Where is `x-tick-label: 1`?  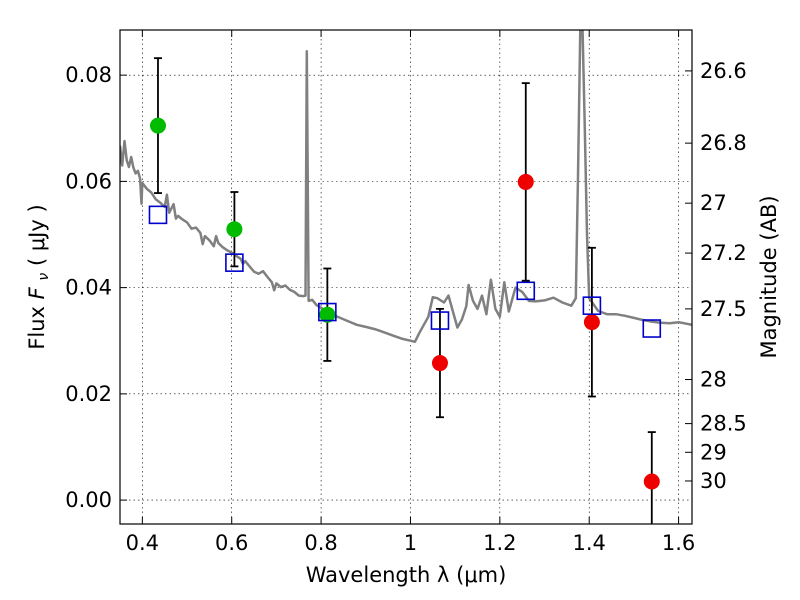 x-tick-label: 1 is located at coordinates (410, 543).